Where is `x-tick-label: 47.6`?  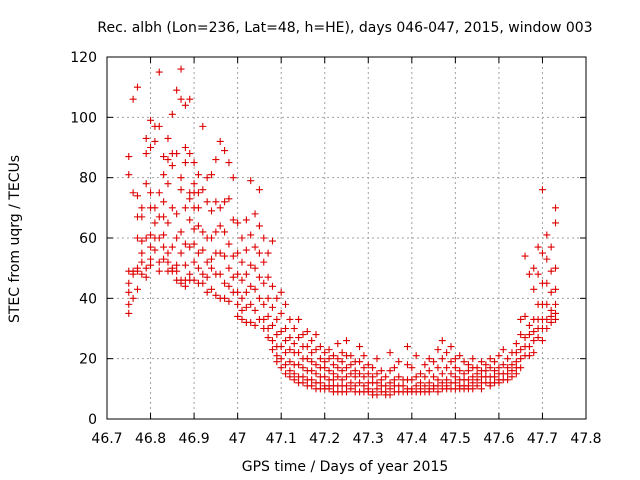 x-tick-label: 47.6 is located at coordinates (498, 439).